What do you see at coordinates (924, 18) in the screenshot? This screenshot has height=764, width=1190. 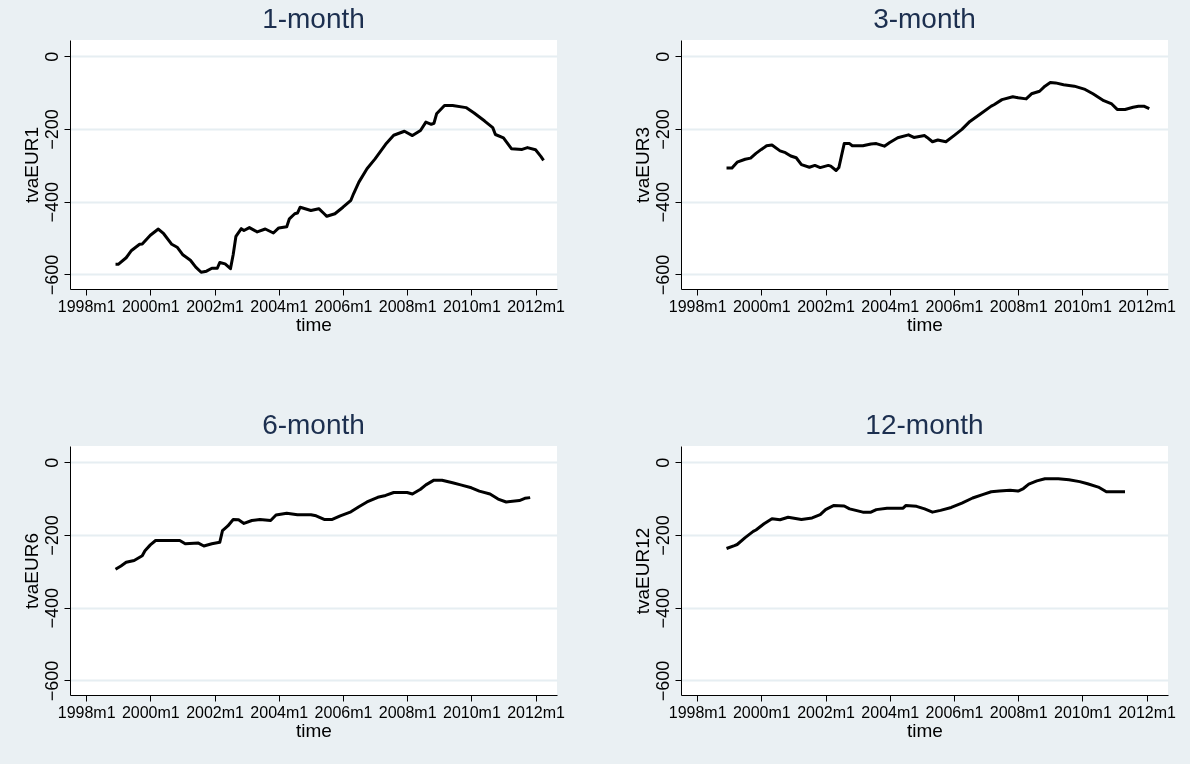 I see `chart-title: 3-month` at bounding box center [924, 18].